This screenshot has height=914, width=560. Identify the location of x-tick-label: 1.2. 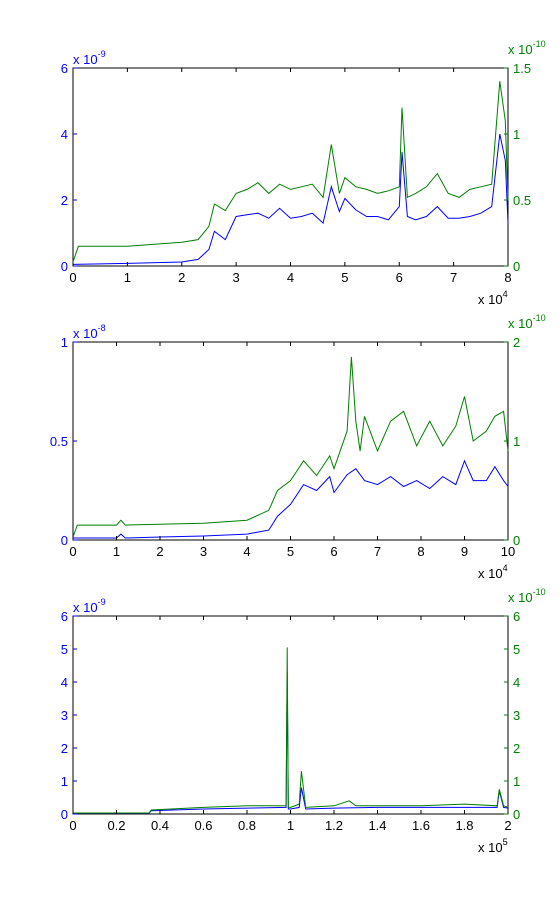
(334, 825).